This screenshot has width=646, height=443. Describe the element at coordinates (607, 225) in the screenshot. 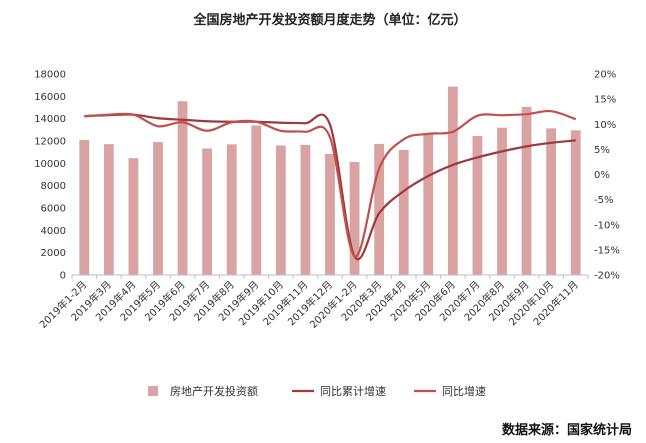

I see `right-axis-tick: -10%` at that location.